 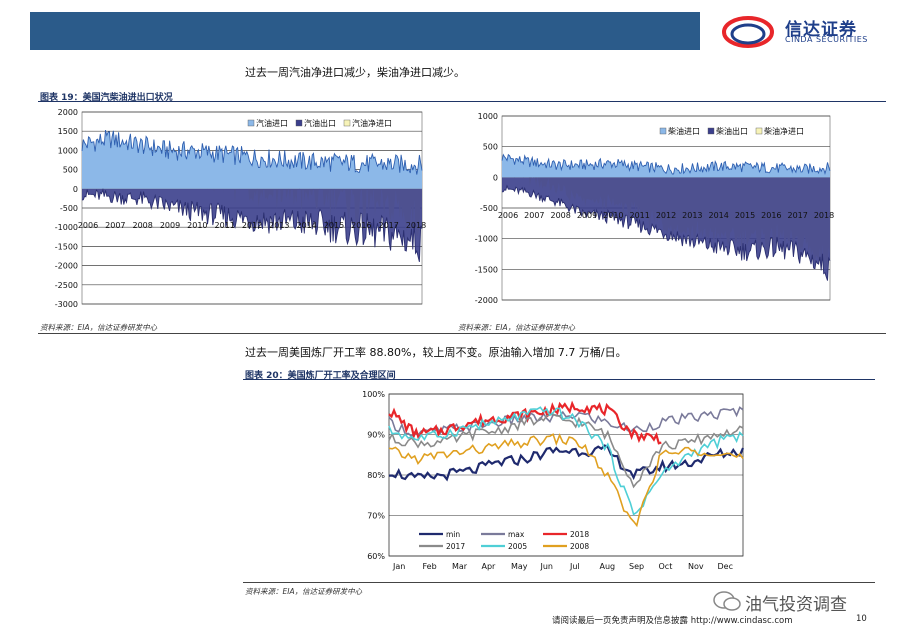 What do you see at coordinates (460, 566) in the screenshot?
I see `x-tick-label: Mar` at bounding box center [460, 566].